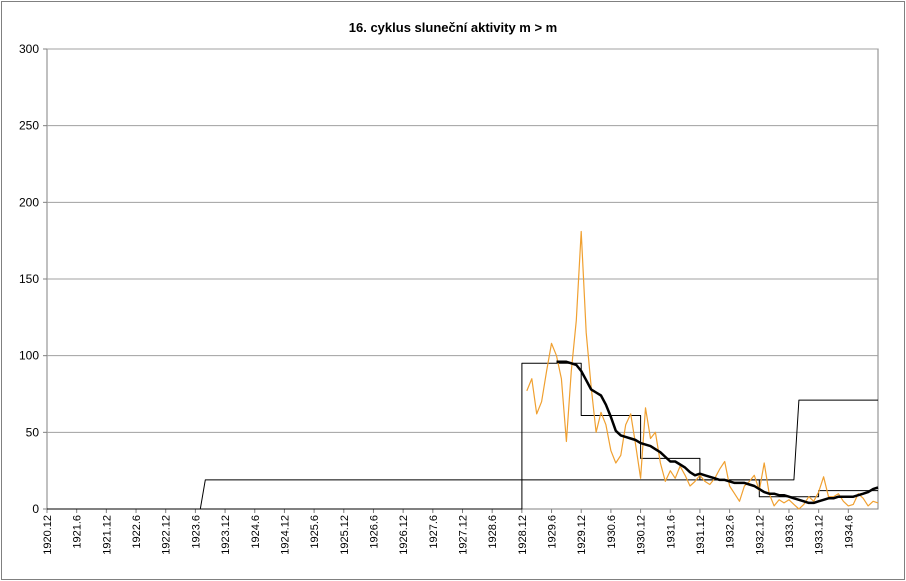  I want to click on y-tick-label: 300, so click(29, 49).